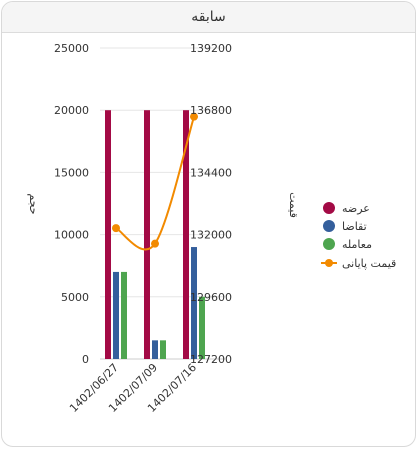 This screenshot has height=449, width=418. I want to click on y-axis-right-label: قیمت, so click(293, 205).